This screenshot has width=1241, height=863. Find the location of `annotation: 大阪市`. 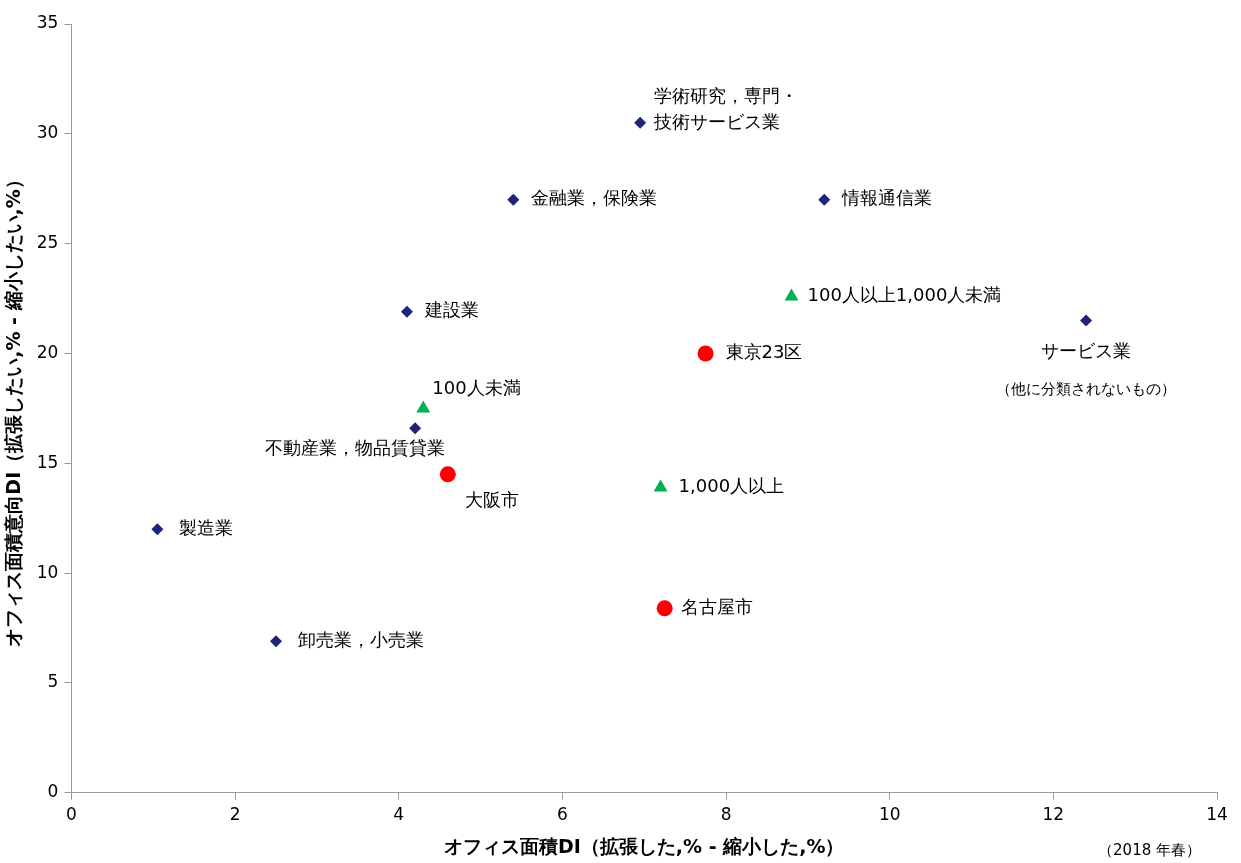

annotation: 大阪市 is located at coordinates (491, 499).